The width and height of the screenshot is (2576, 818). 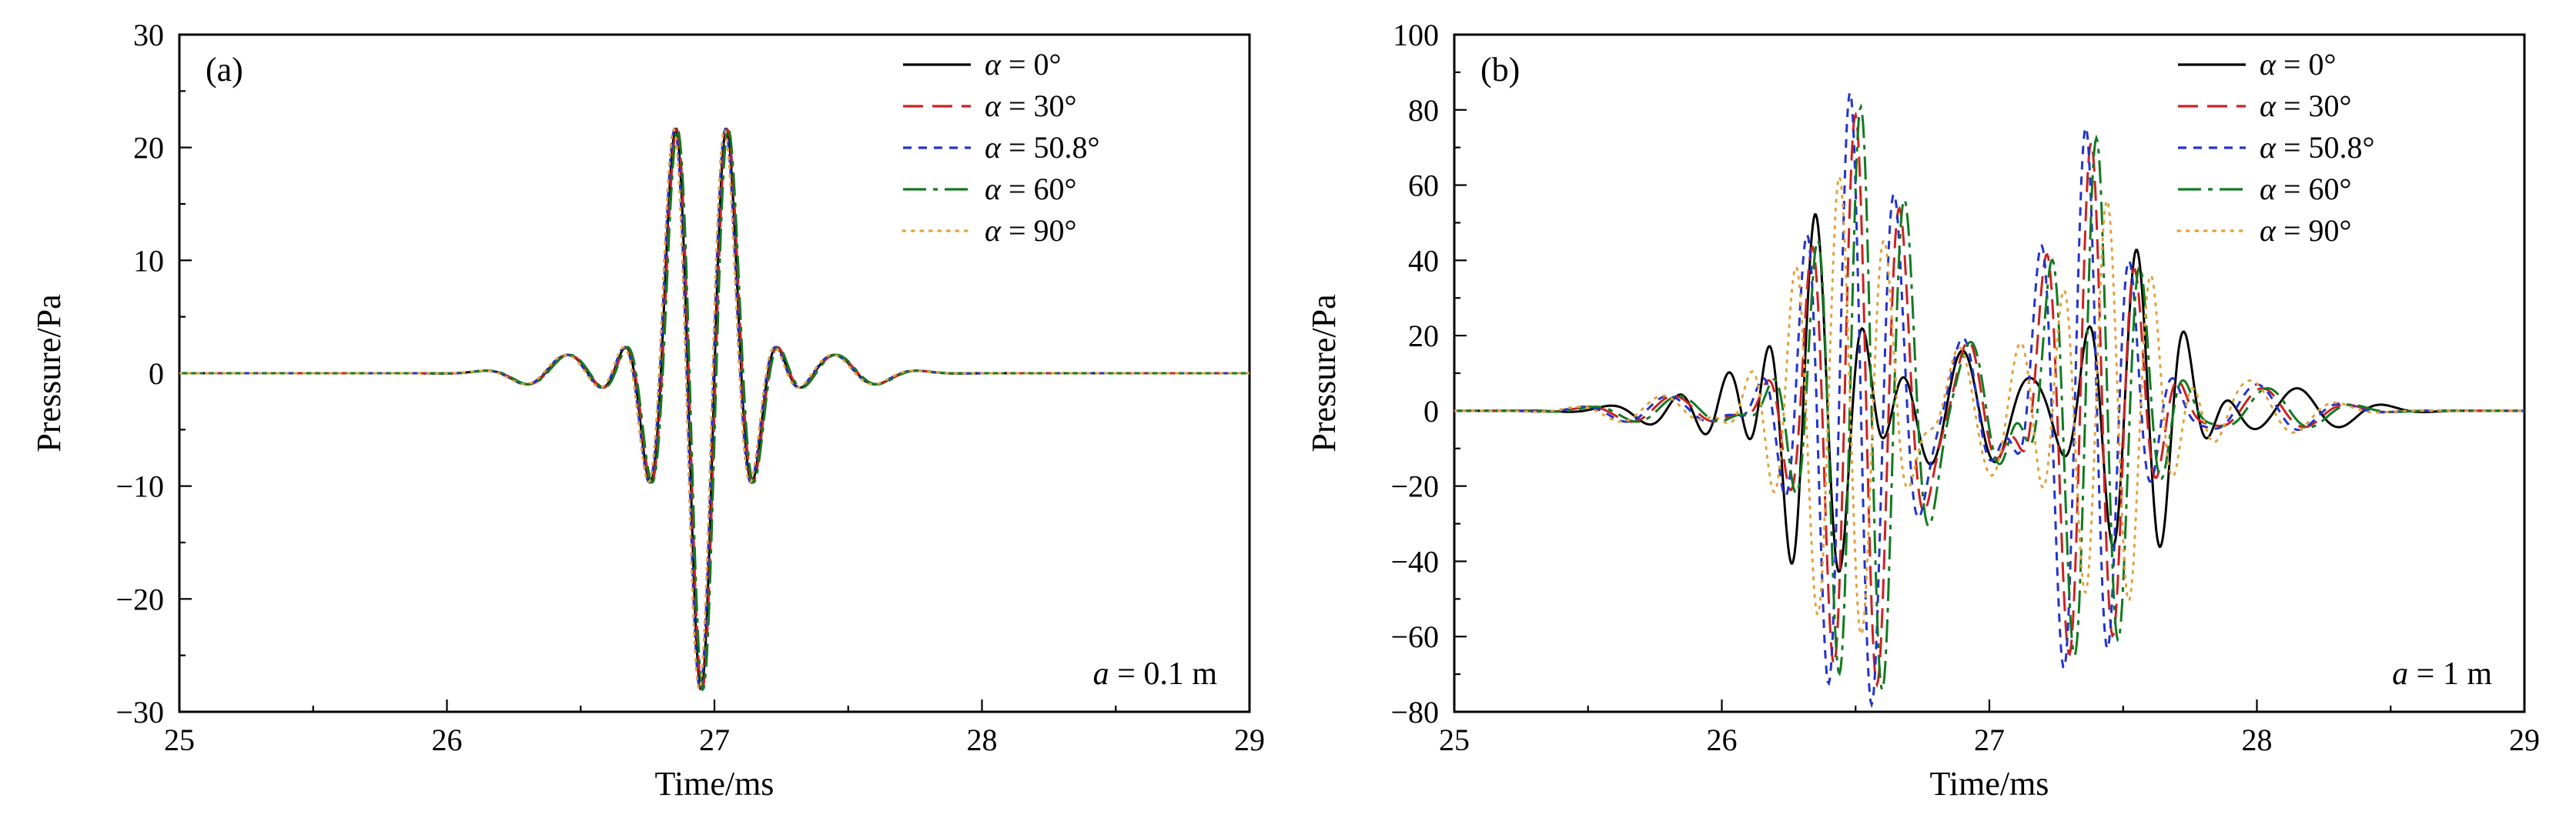 What do you see at coordinates (1415, 562) in the screenshot?
I see `y-tick-label: −40` at bounding box center [1415, 562].